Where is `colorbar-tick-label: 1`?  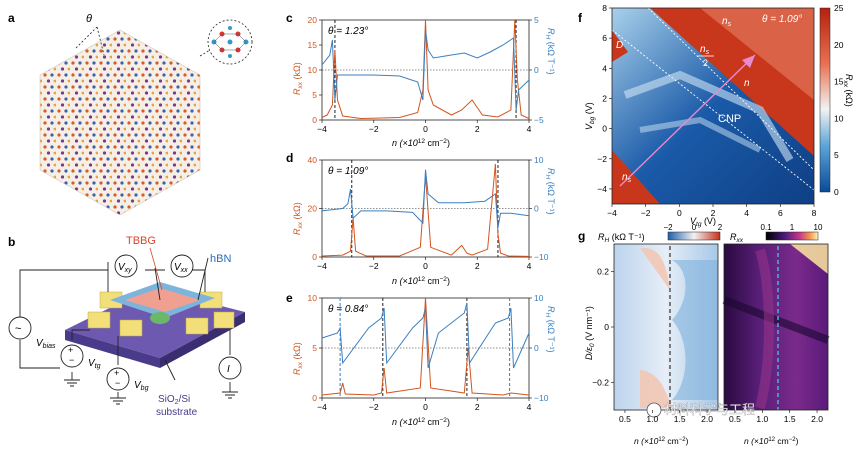
colorbar-tick-label: 1 is located at coordinates (792, 227).